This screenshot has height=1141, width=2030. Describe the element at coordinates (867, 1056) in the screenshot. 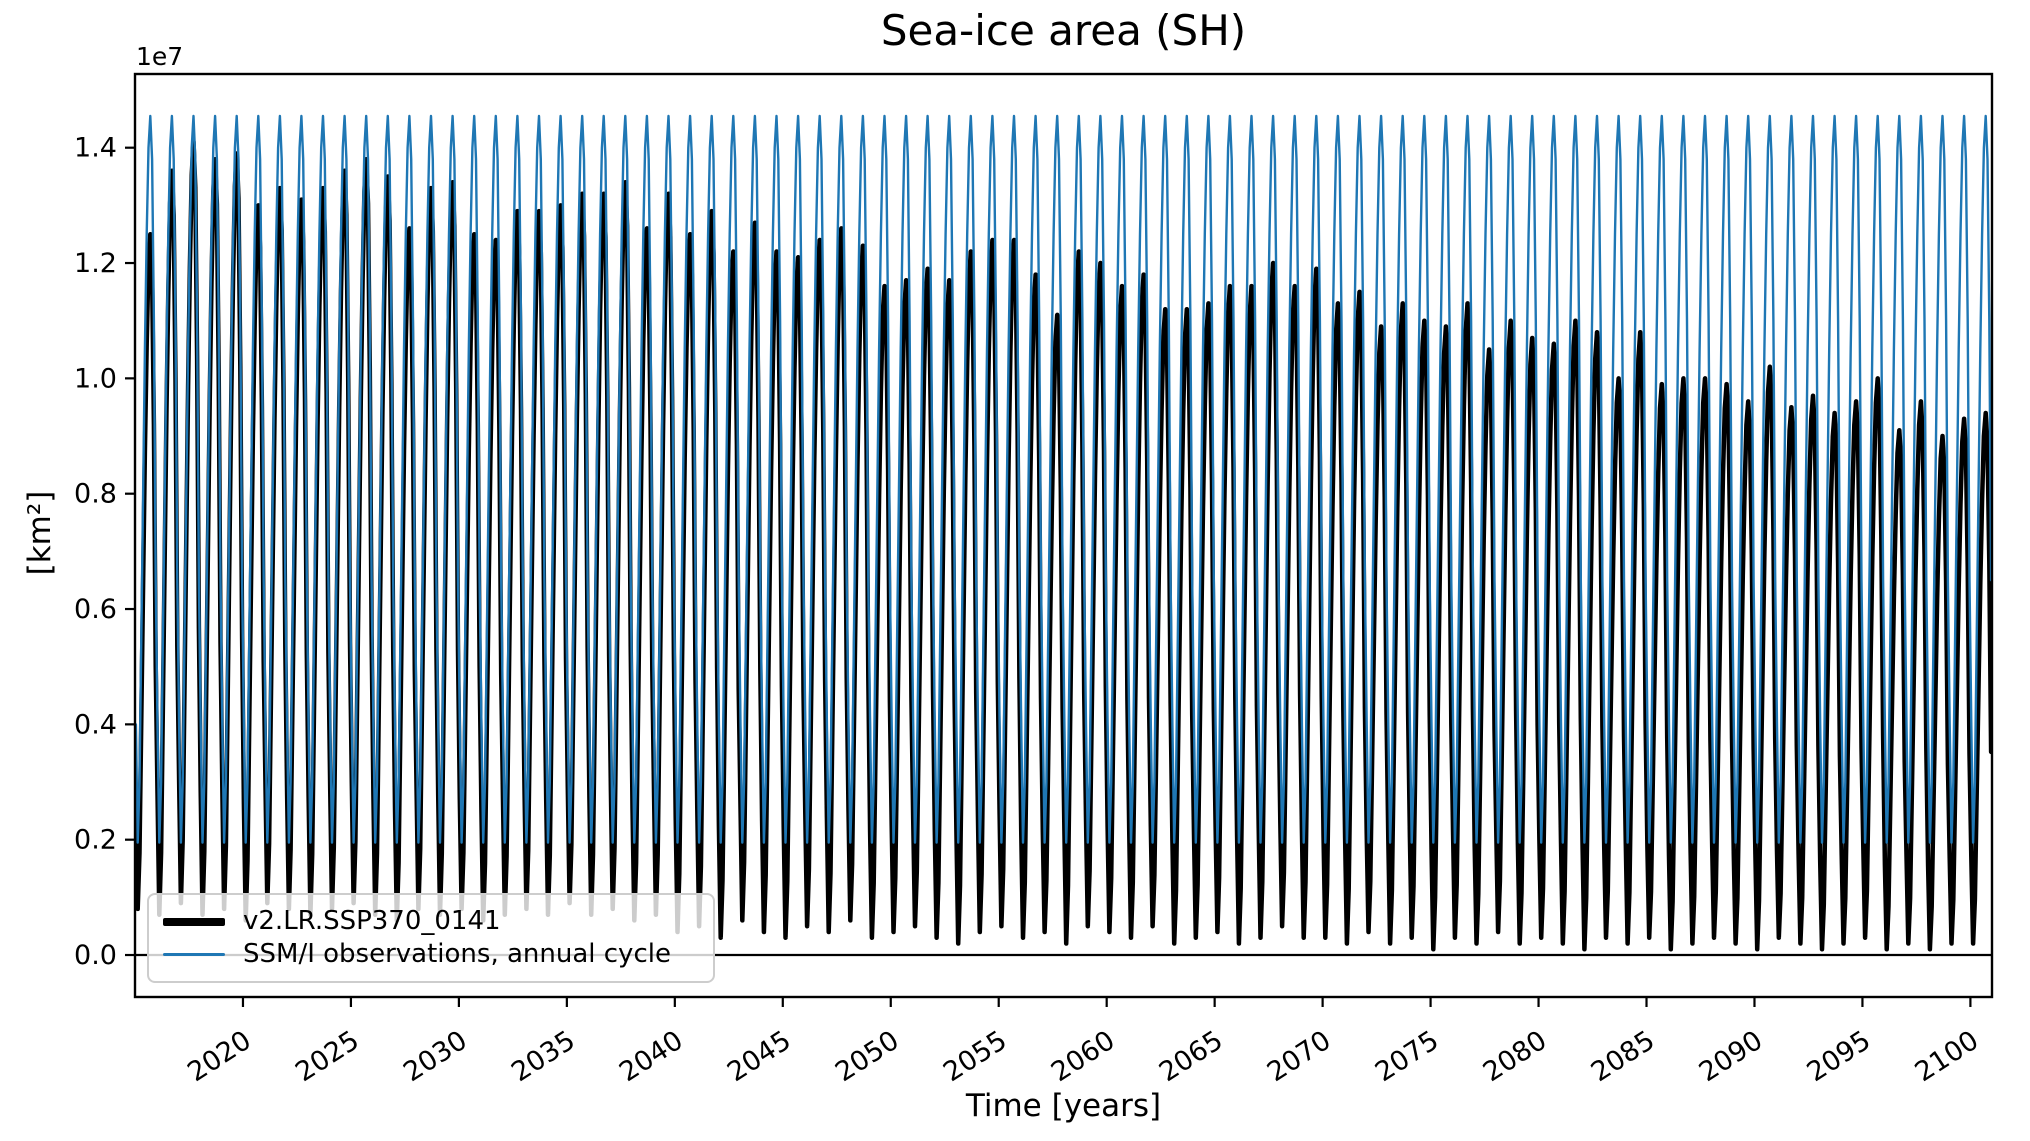

I see `x-tick-label: 2050` at that location.